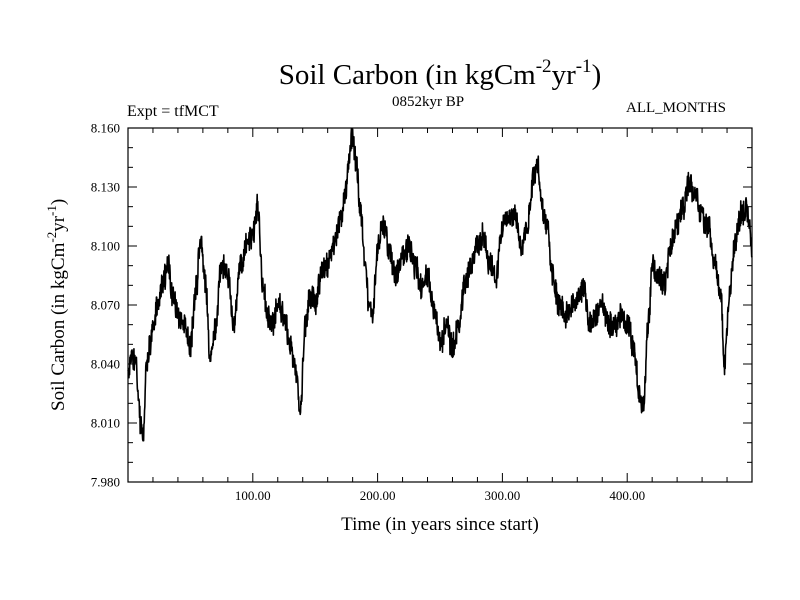  What do you see at coordinates (105, 128) in the screenshot?
I see `y-tick-label: 8.160` at bounding box center [105, 128].